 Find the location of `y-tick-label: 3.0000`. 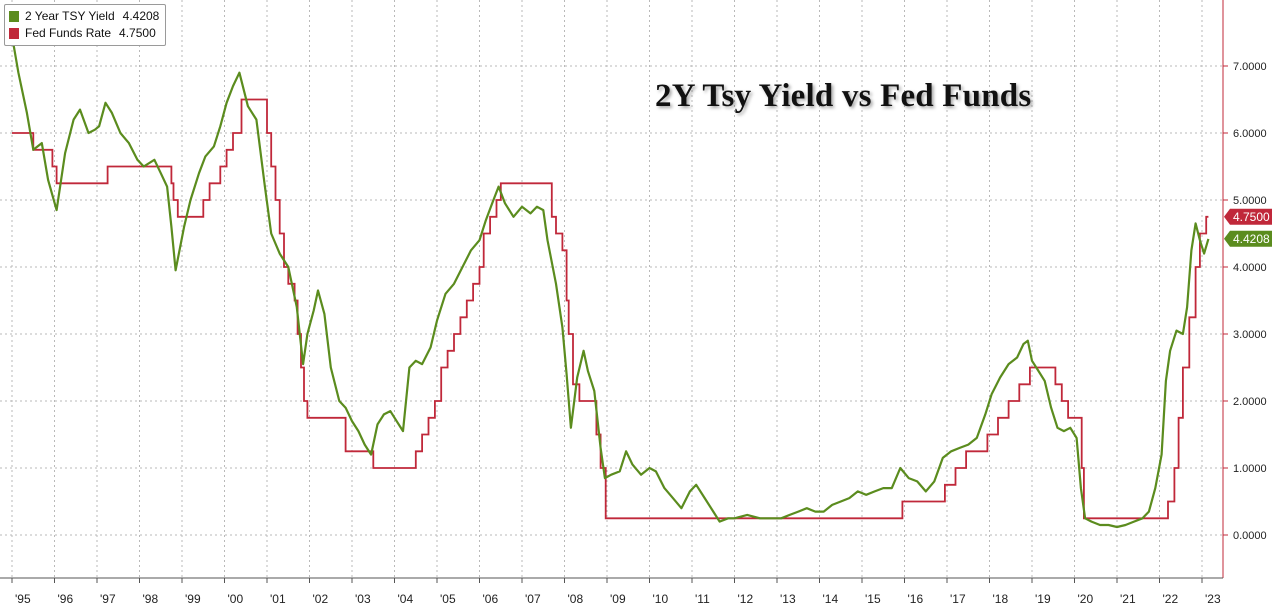

y-tick-label: 3.0000 is located at coordinates (1250, 335).